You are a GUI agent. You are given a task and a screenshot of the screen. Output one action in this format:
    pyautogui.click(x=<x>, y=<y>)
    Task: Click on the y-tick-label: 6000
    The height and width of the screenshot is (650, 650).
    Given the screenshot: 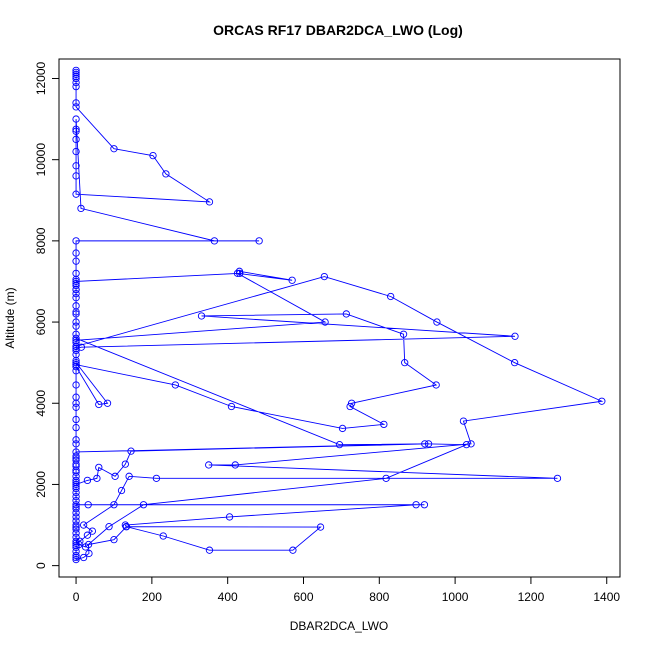 What is the action you would take?
    pyautogui.click(x=41, y=321)
    